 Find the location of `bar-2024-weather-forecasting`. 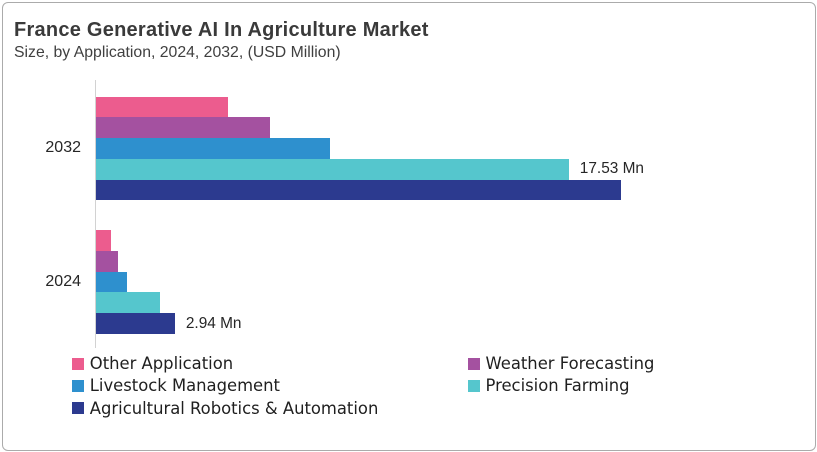

bar-2024-weather-forecasting is located at coordinates (107, 261).